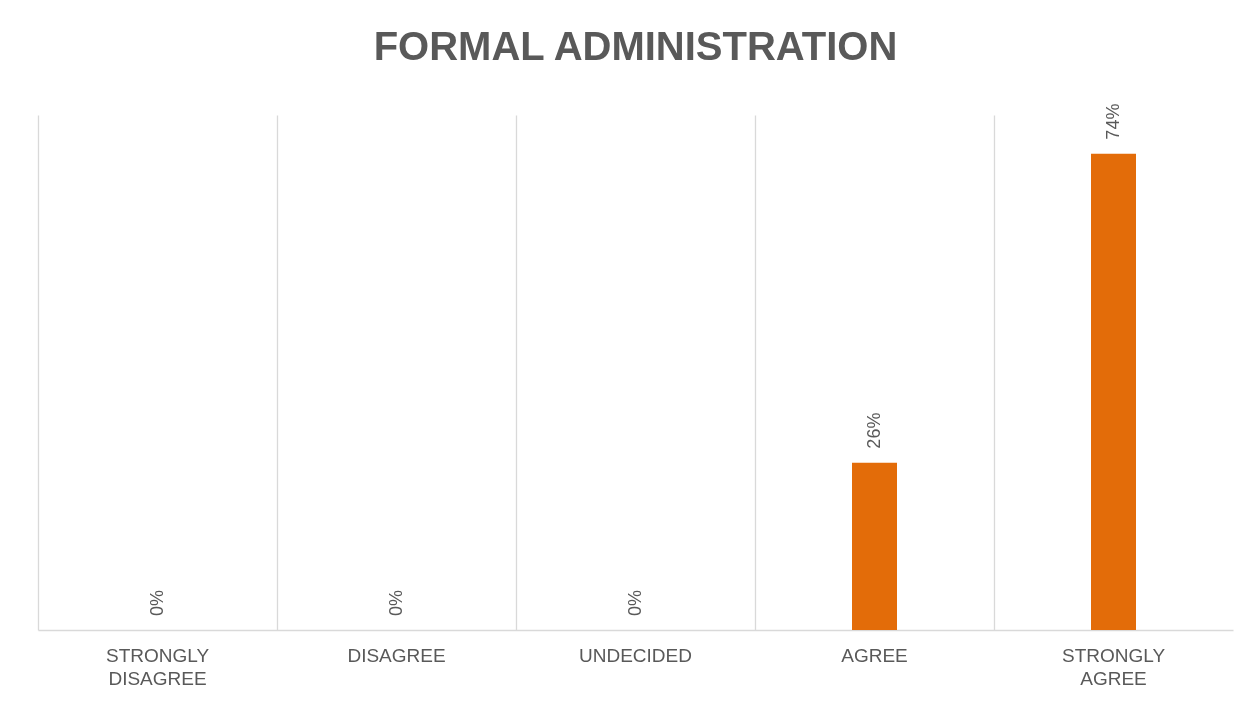 The image size is (1259, 704). I want to click on data-label: 74%, so click(1112, 121).